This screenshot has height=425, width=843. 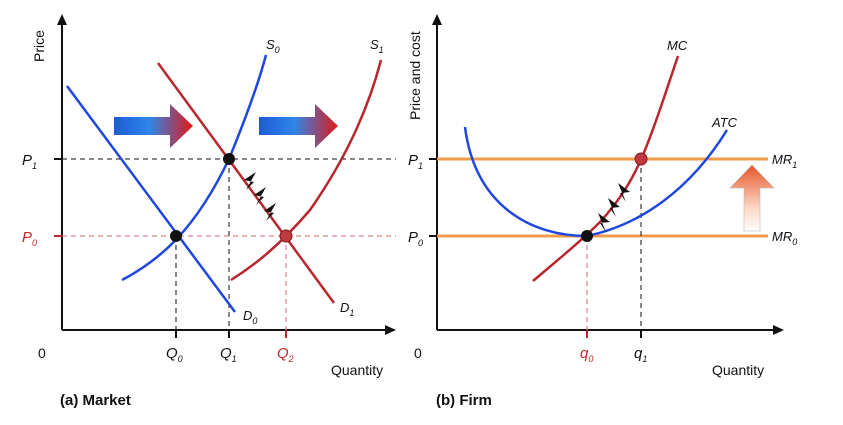 I want to click on firm-mc-curve, so click(x=606, y=168).